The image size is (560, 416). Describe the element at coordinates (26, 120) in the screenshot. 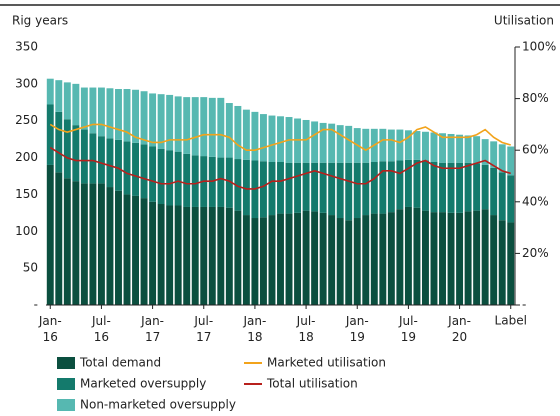

I see `y-tick-label: 250` at that location.